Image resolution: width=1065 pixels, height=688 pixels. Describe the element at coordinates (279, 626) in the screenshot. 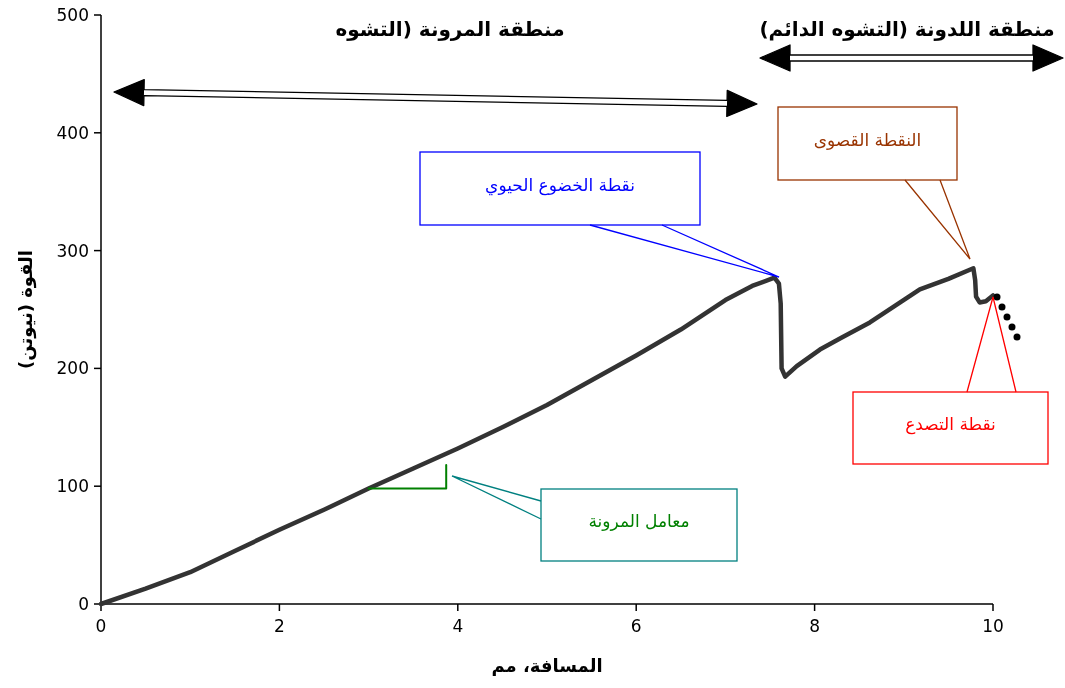

I see `x-tick-label: 2` at that location.